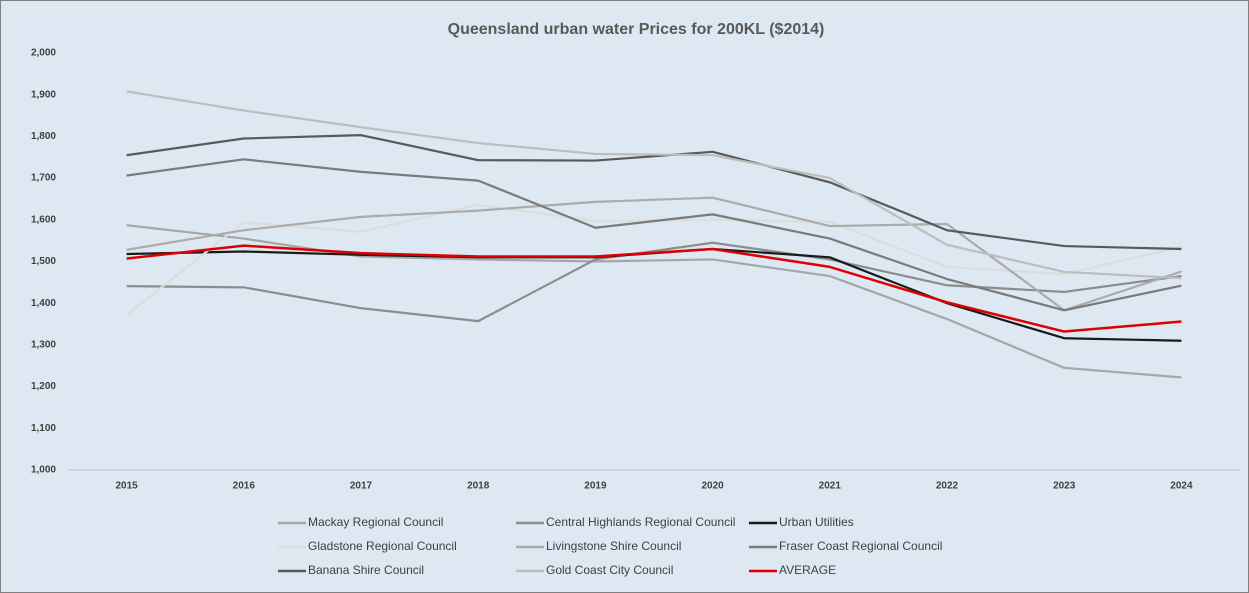 The height and width of the screenshot is (593, 1249). I want to click on legend-label: Gold Coast City Council, so click(609, 570).